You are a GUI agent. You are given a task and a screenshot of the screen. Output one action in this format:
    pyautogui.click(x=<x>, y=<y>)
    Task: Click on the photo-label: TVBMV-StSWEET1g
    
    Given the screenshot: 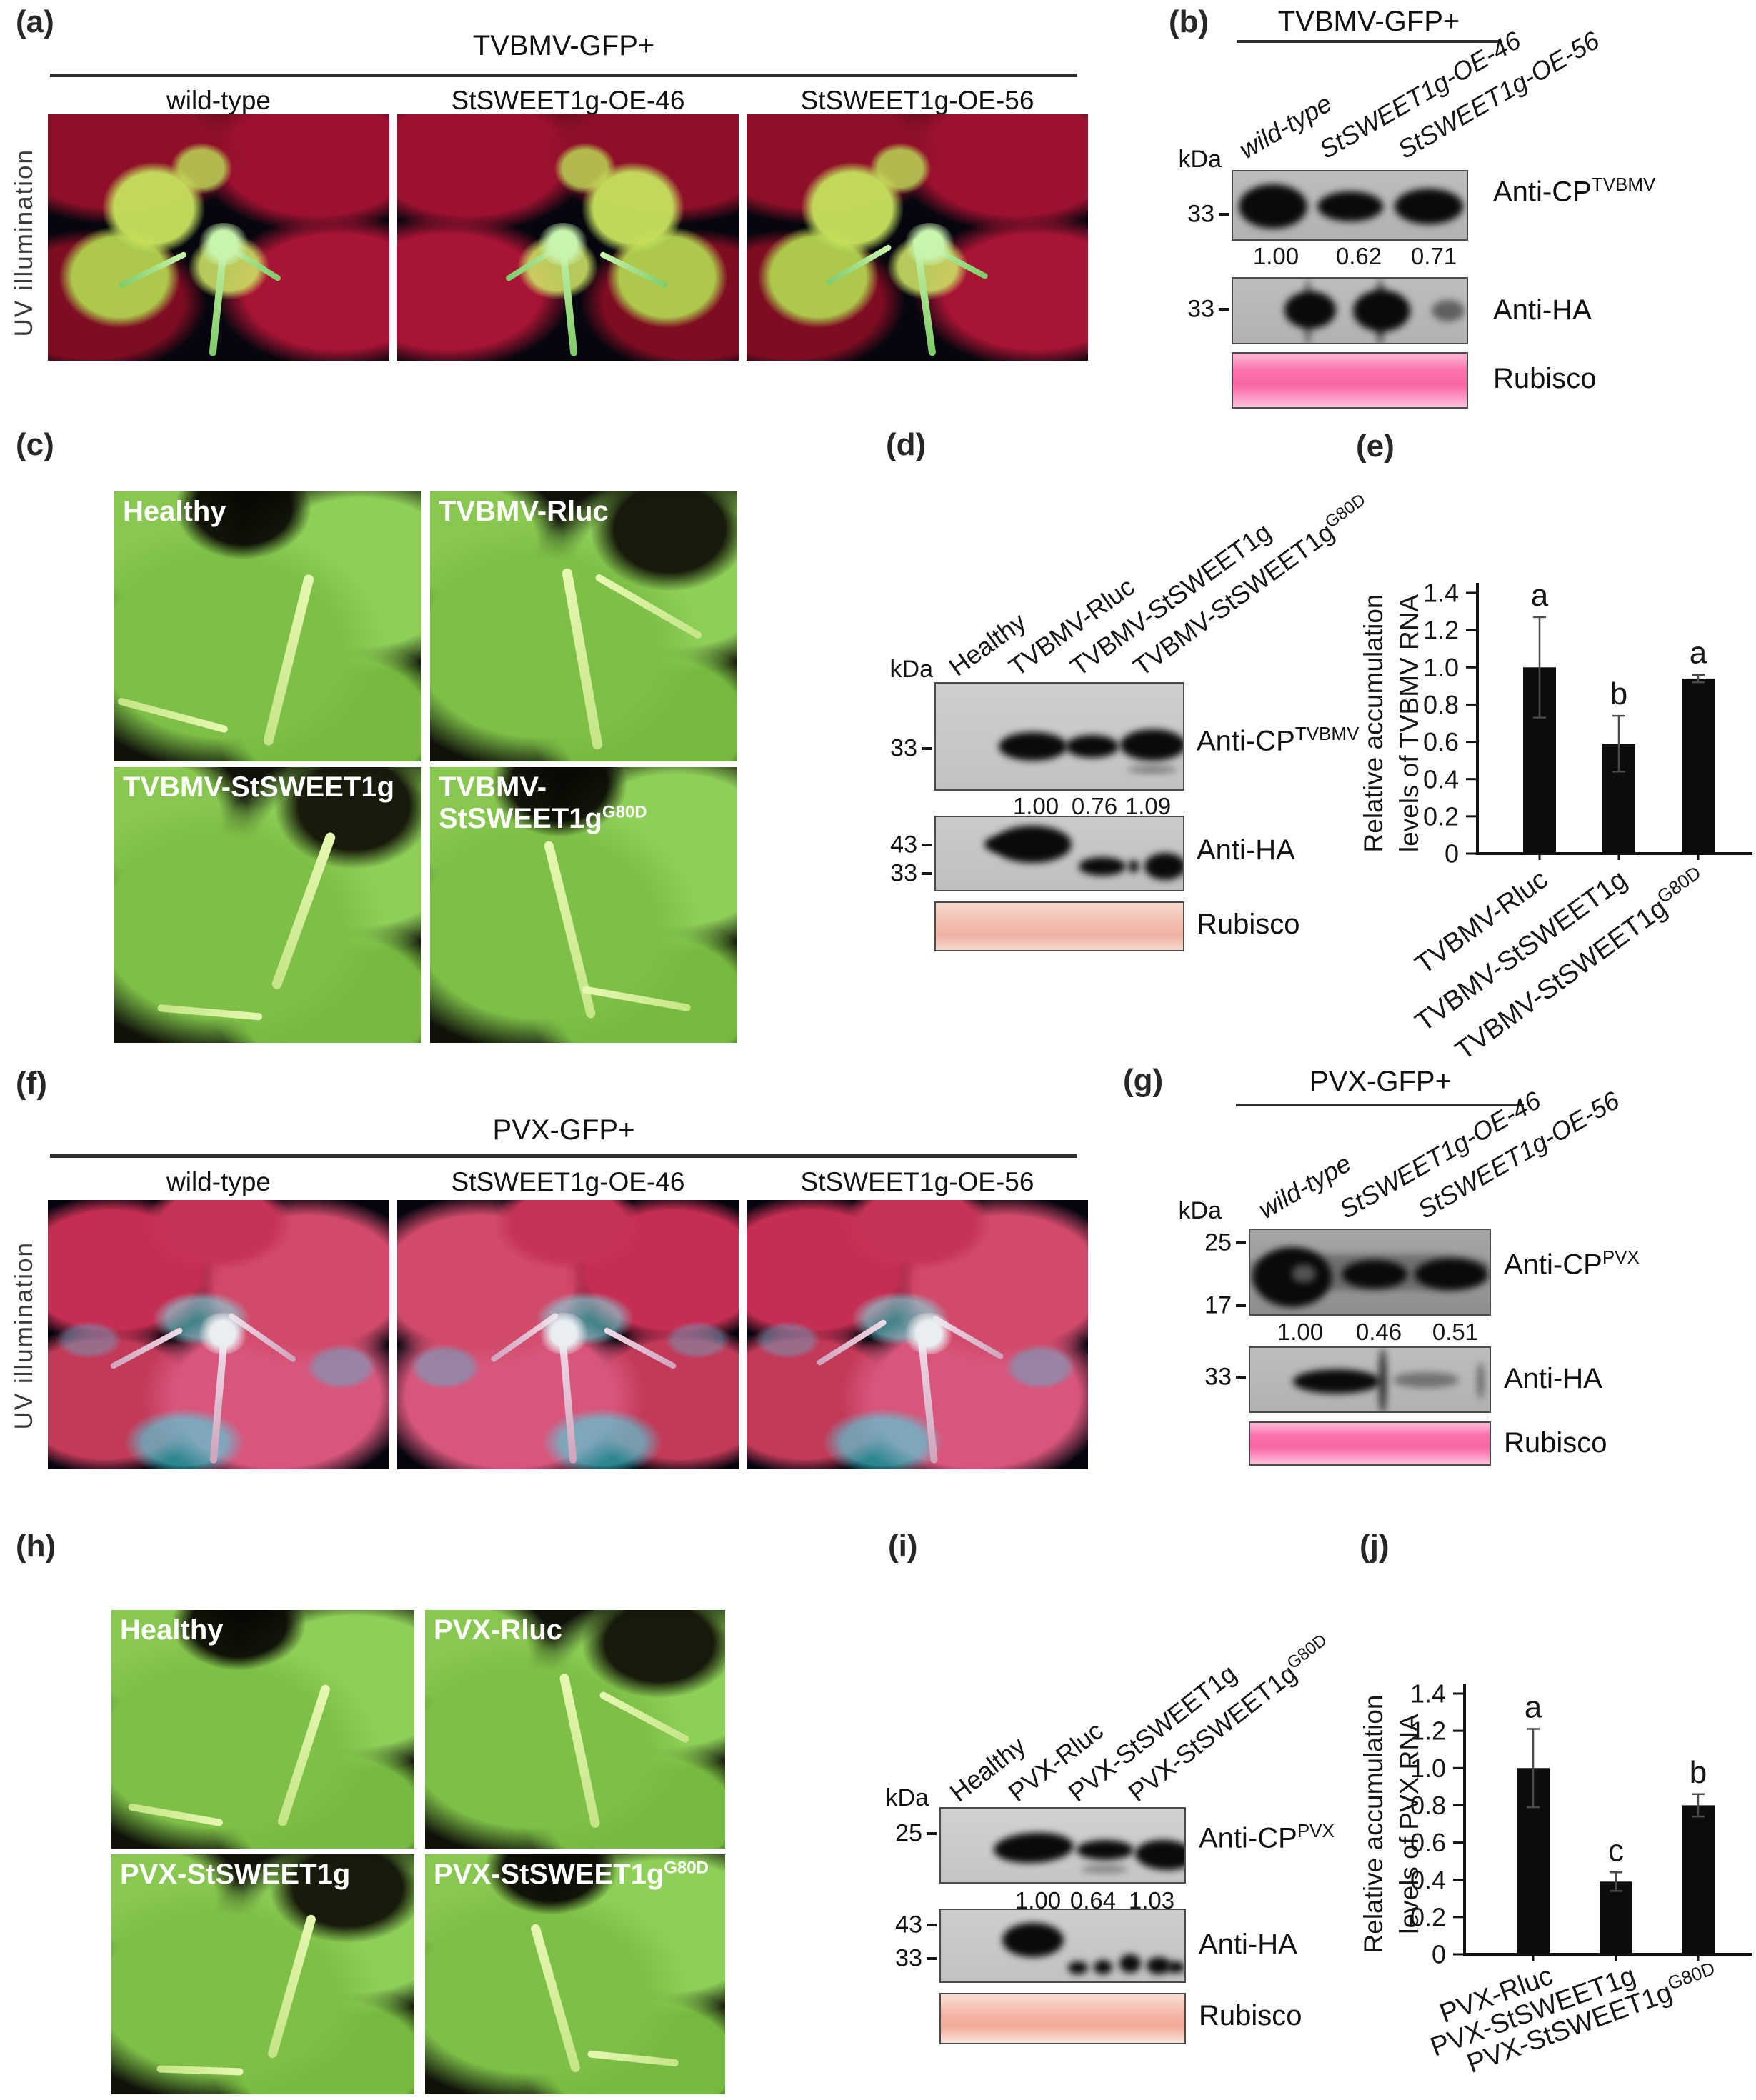 What is the action you would take?
    pyautogui.click(x=259, y=787)
    